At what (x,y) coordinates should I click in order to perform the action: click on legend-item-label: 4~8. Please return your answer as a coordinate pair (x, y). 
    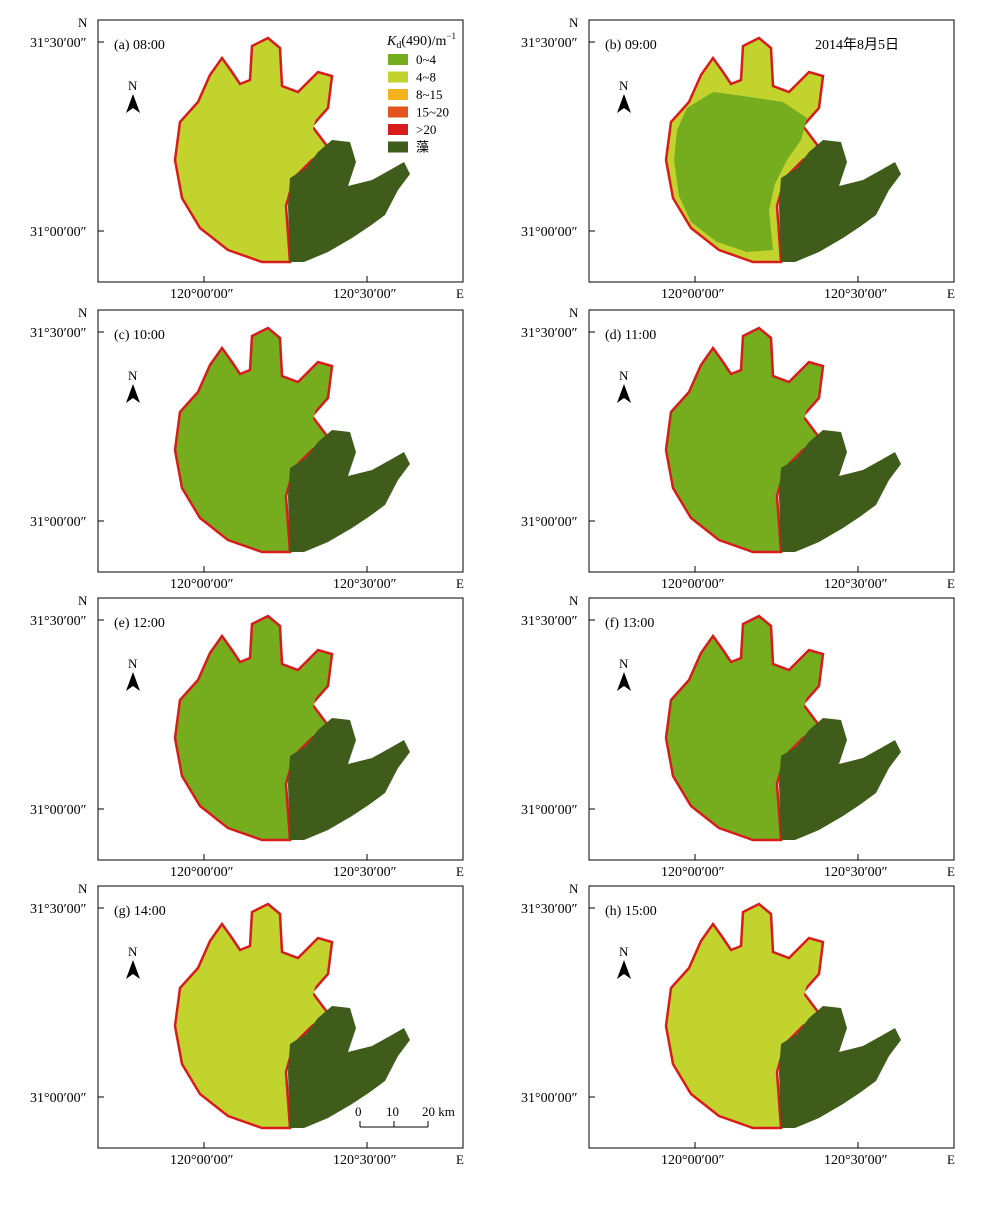
    Looking at the image, I should click on (426, 77).